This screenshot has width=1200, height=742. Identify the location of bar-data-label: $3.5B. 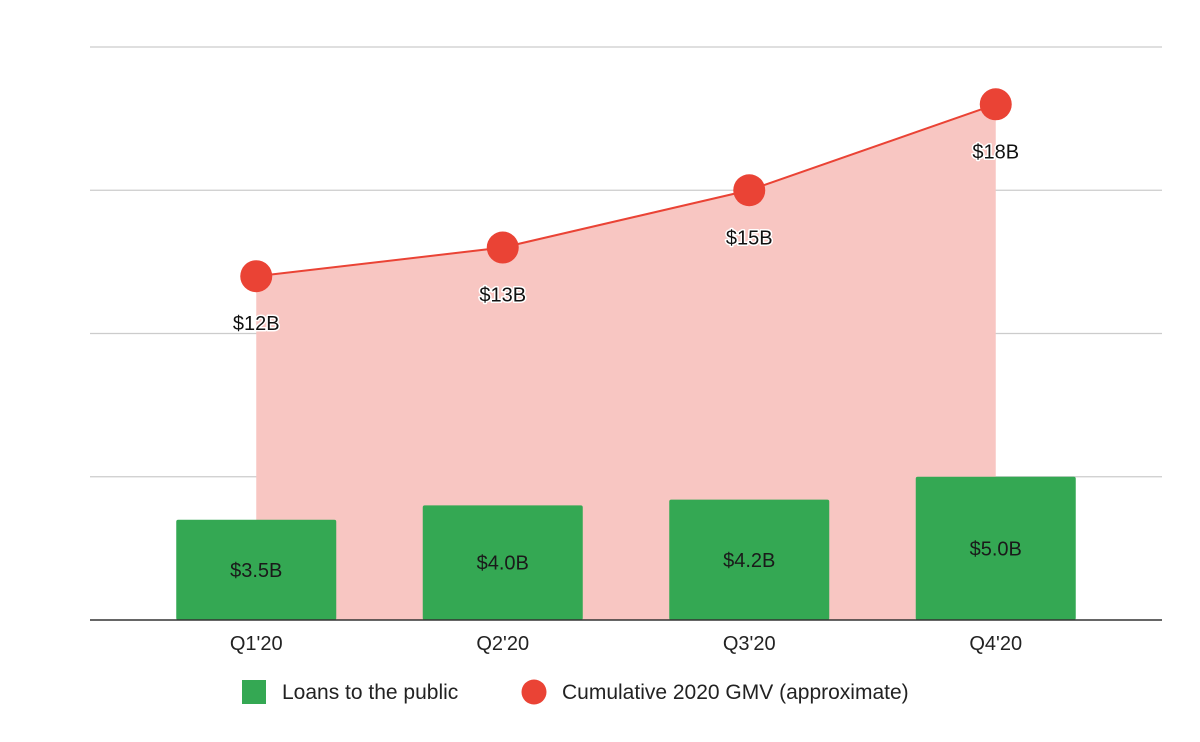
(256, 571).